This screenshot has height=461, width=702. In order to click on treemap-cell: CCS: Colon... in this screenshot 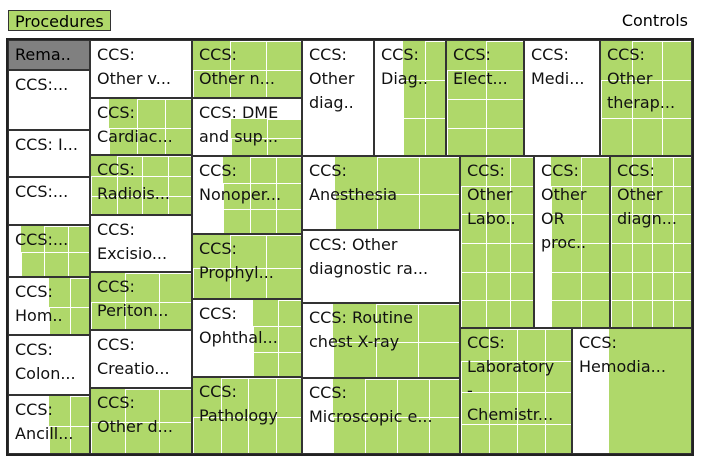, I will do `click(49, 365)`.